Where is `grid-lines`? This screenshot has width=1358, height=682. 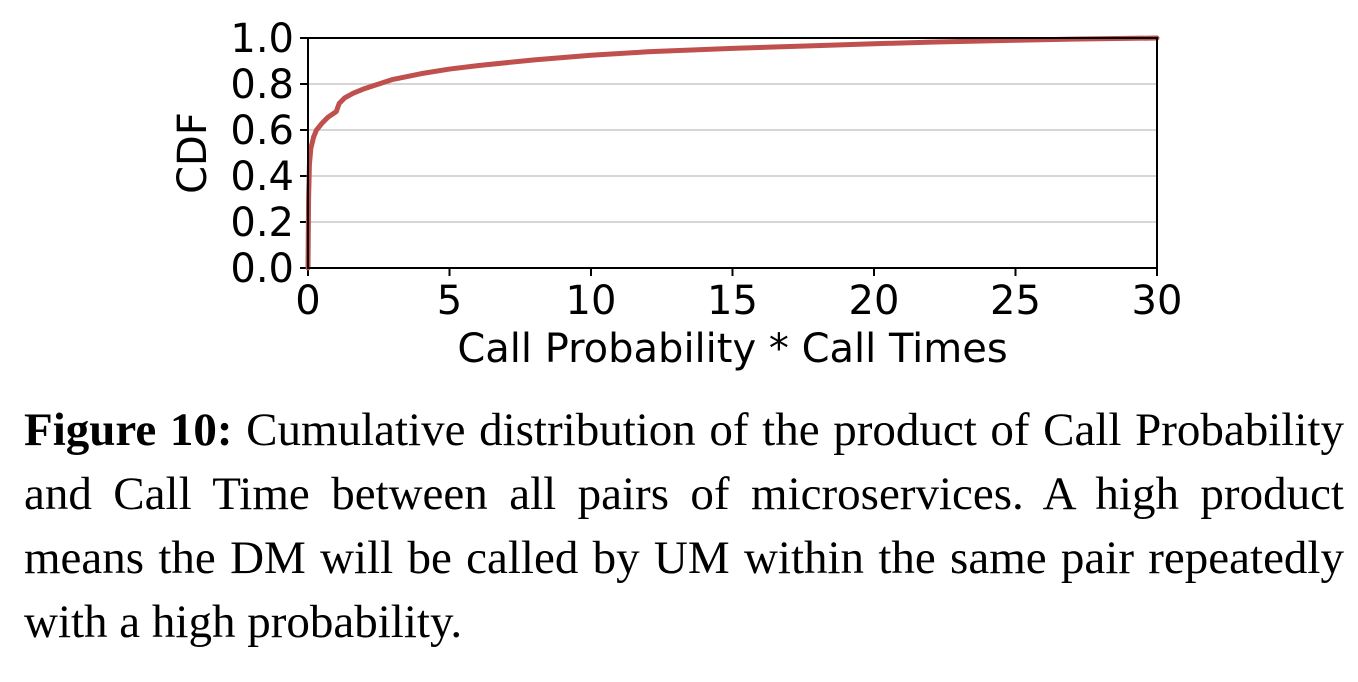
grid-lines is located at coordinates (732, 153).